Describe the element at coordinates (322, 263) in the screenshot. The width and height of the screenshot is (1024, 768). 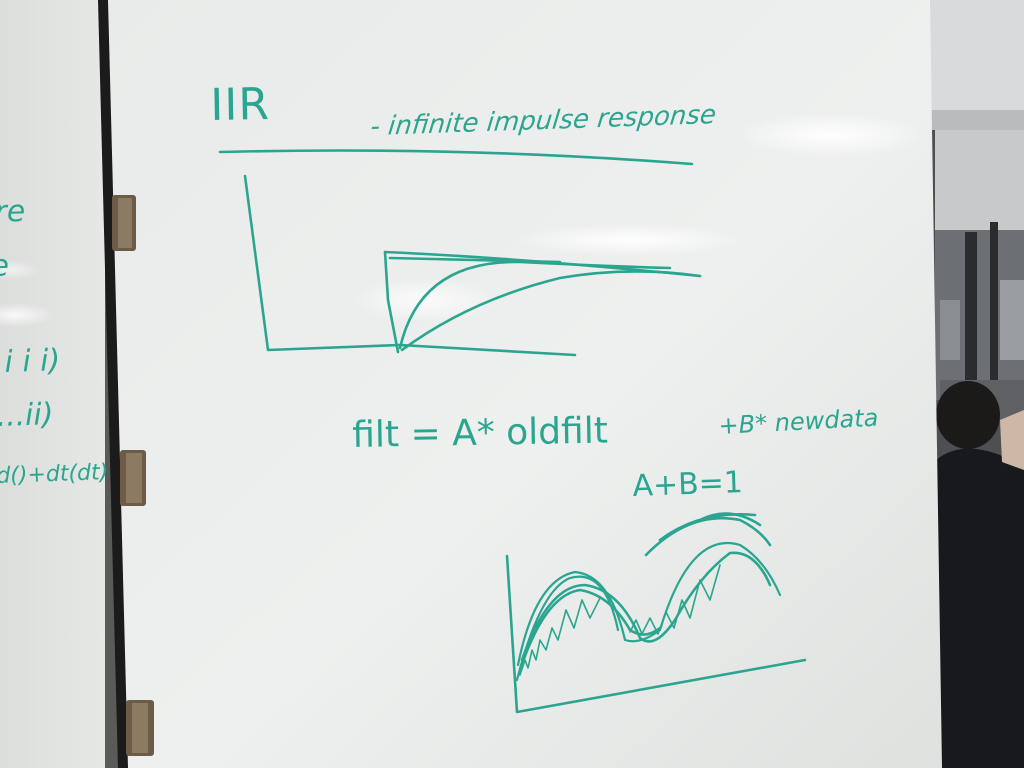
I see `graph1-axes` at that location.